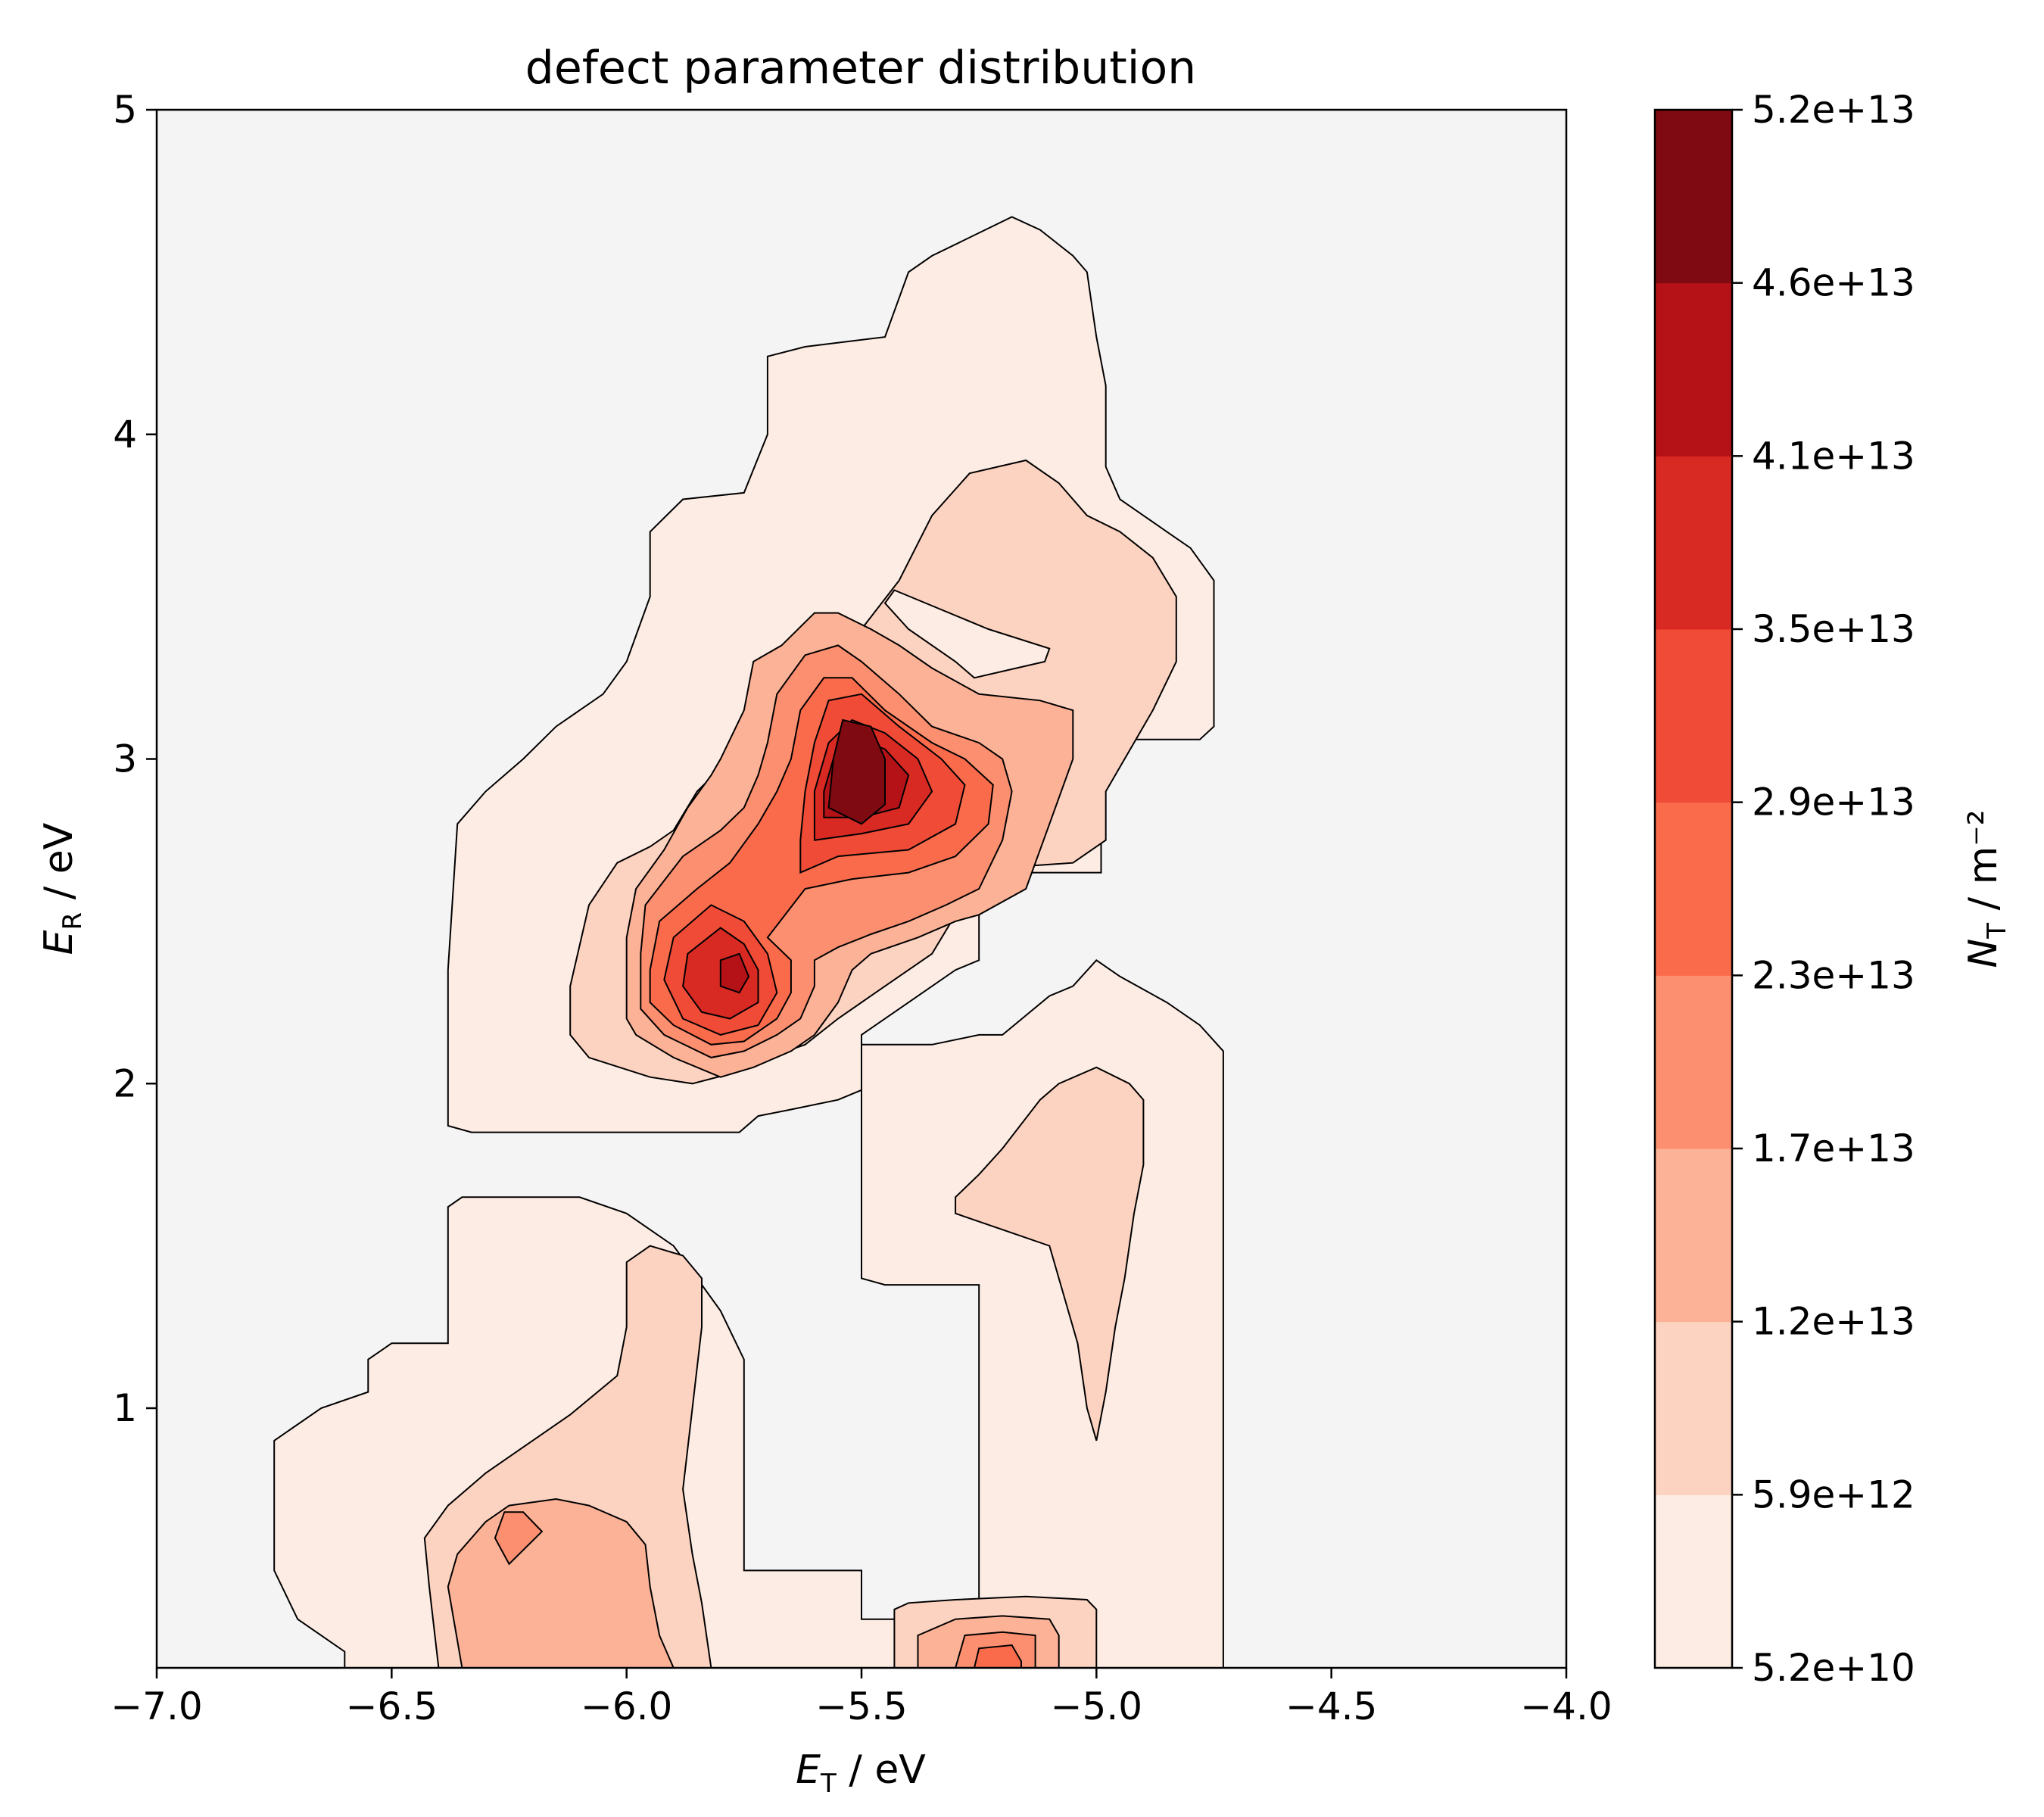 Image resolution: width=2044 pixels, height=1817 pixels. I want to click on colorbar-tick-label: 1.7e+13, so click(1833, 1148).